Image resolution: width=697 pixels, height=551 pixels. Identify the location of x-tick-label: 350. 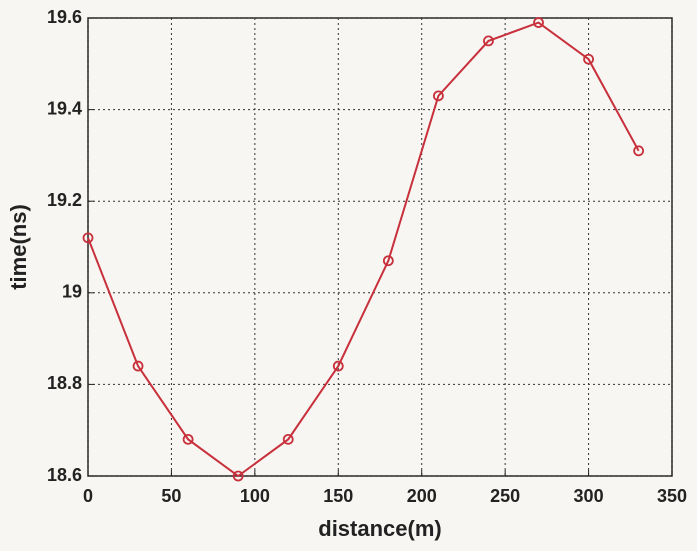
(672, 496).